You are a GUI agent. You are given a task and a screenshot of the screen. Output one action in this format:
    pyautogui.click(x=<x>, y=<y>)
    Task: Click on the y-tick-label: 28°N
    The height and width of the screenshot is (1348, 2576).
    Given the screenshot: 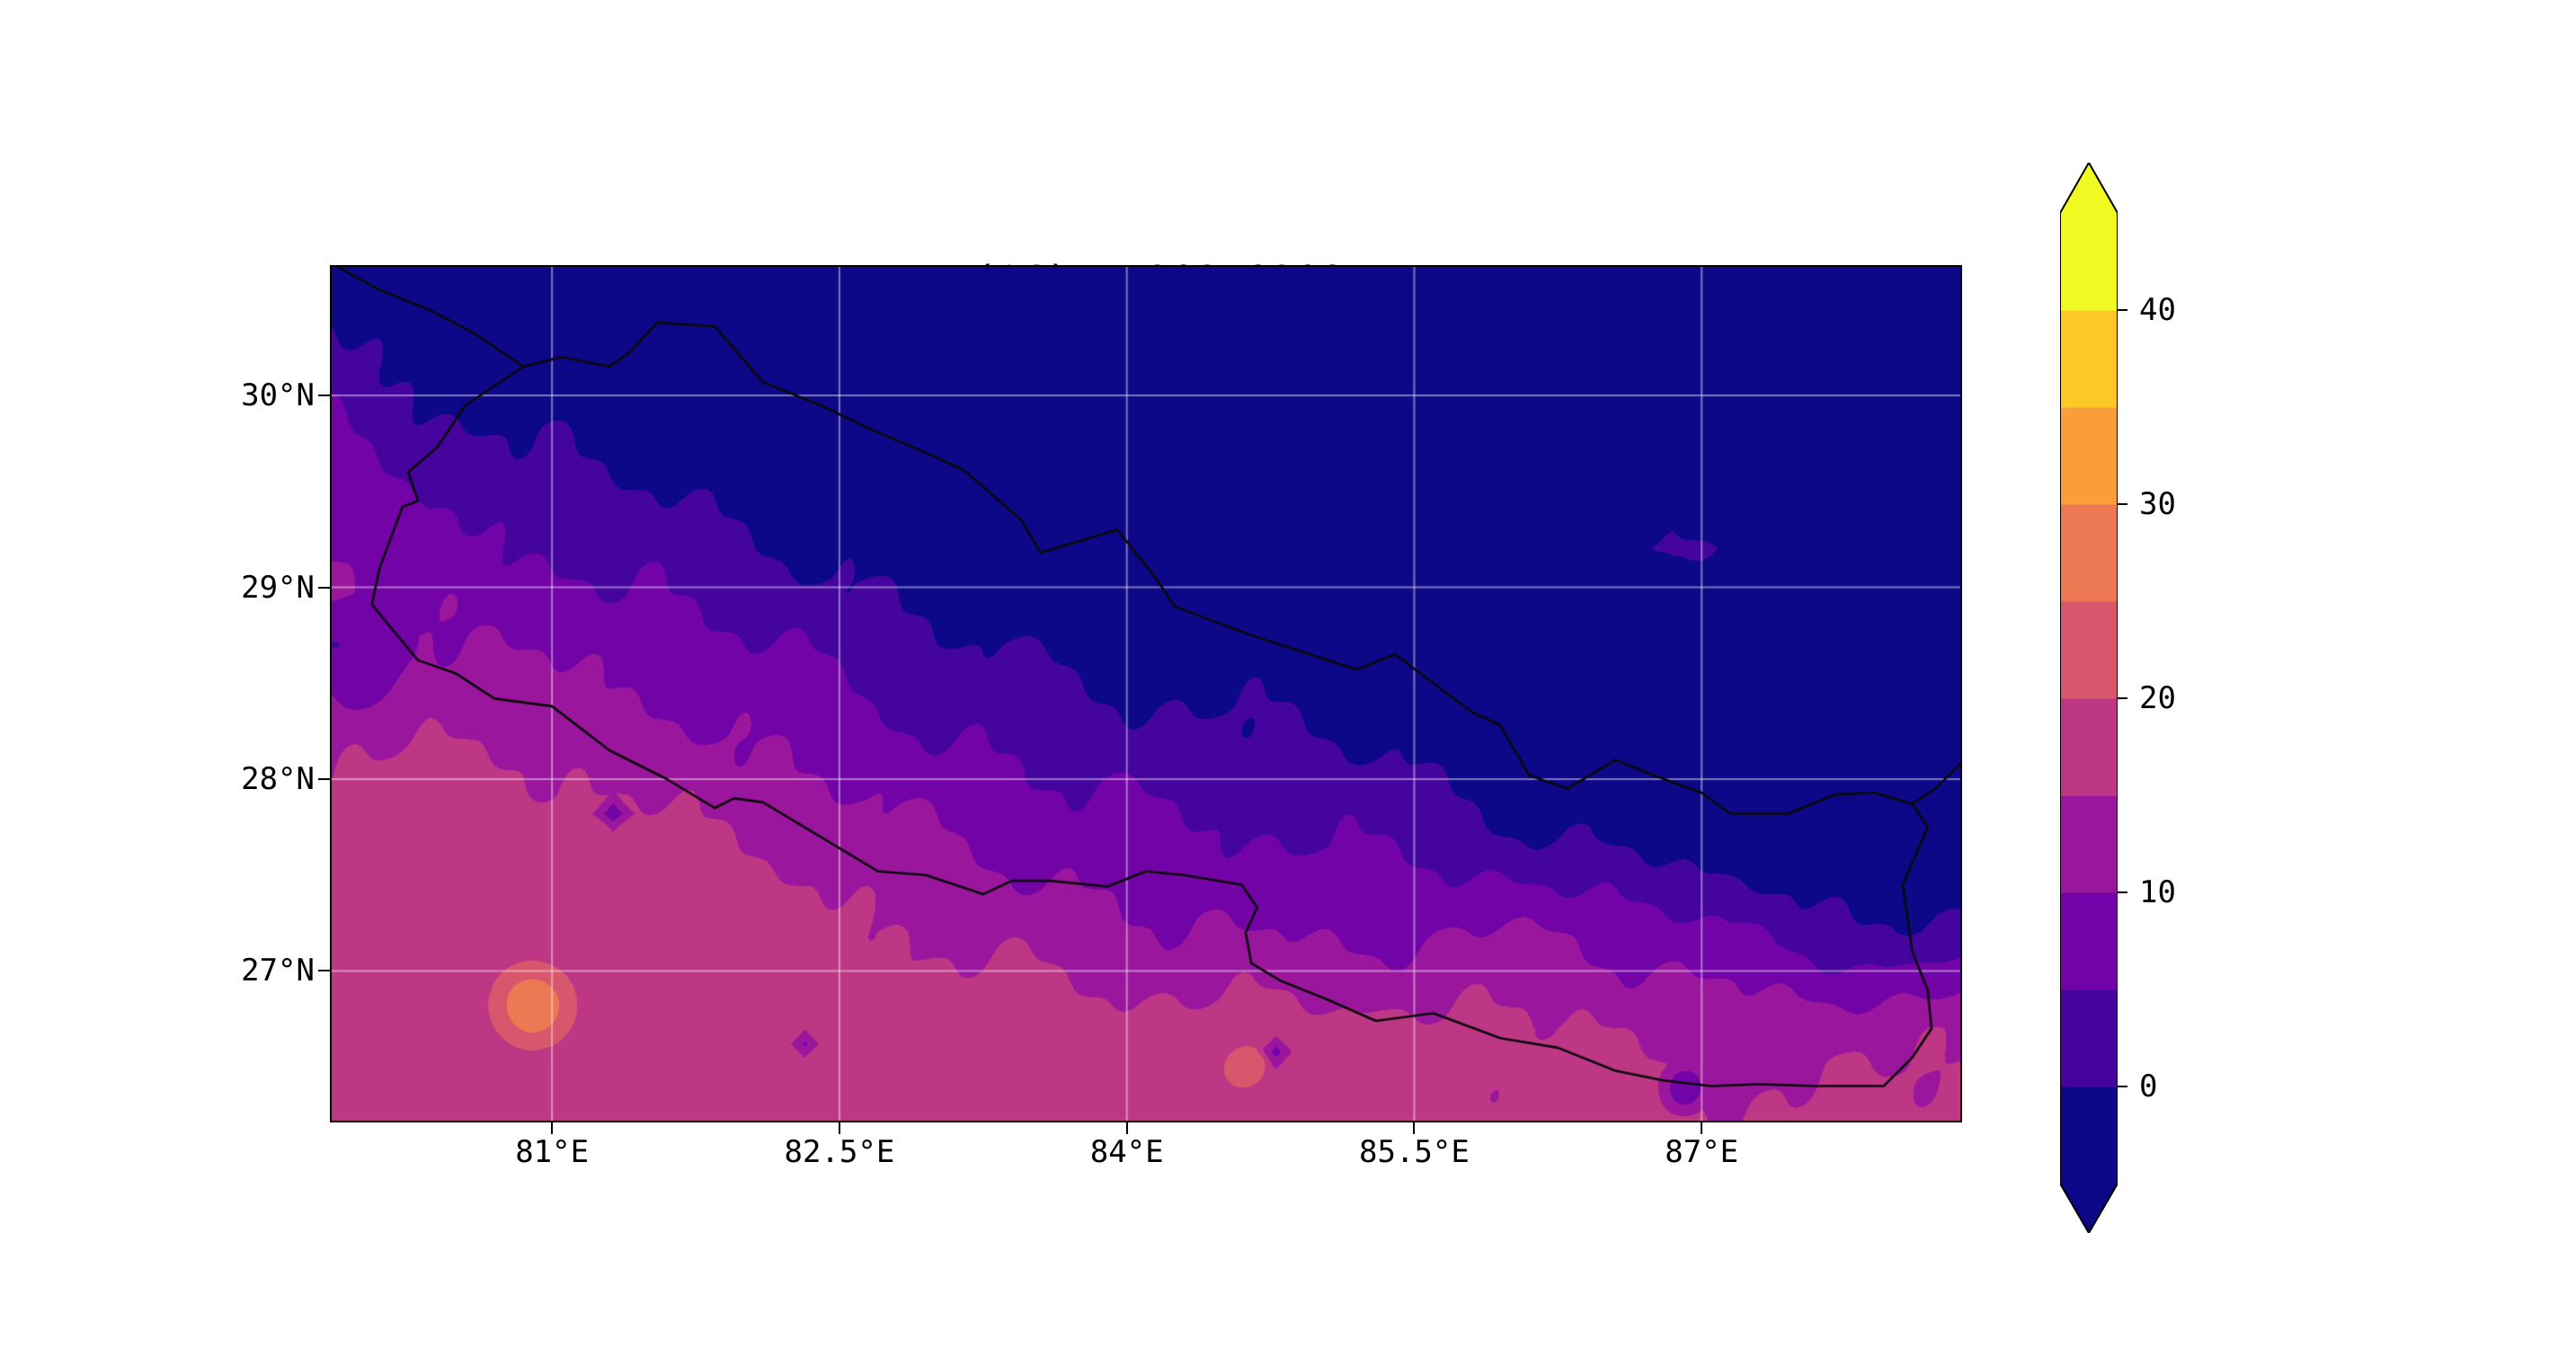 What is the action you would take?
    pyautogui.click(x=278, y=779)
    